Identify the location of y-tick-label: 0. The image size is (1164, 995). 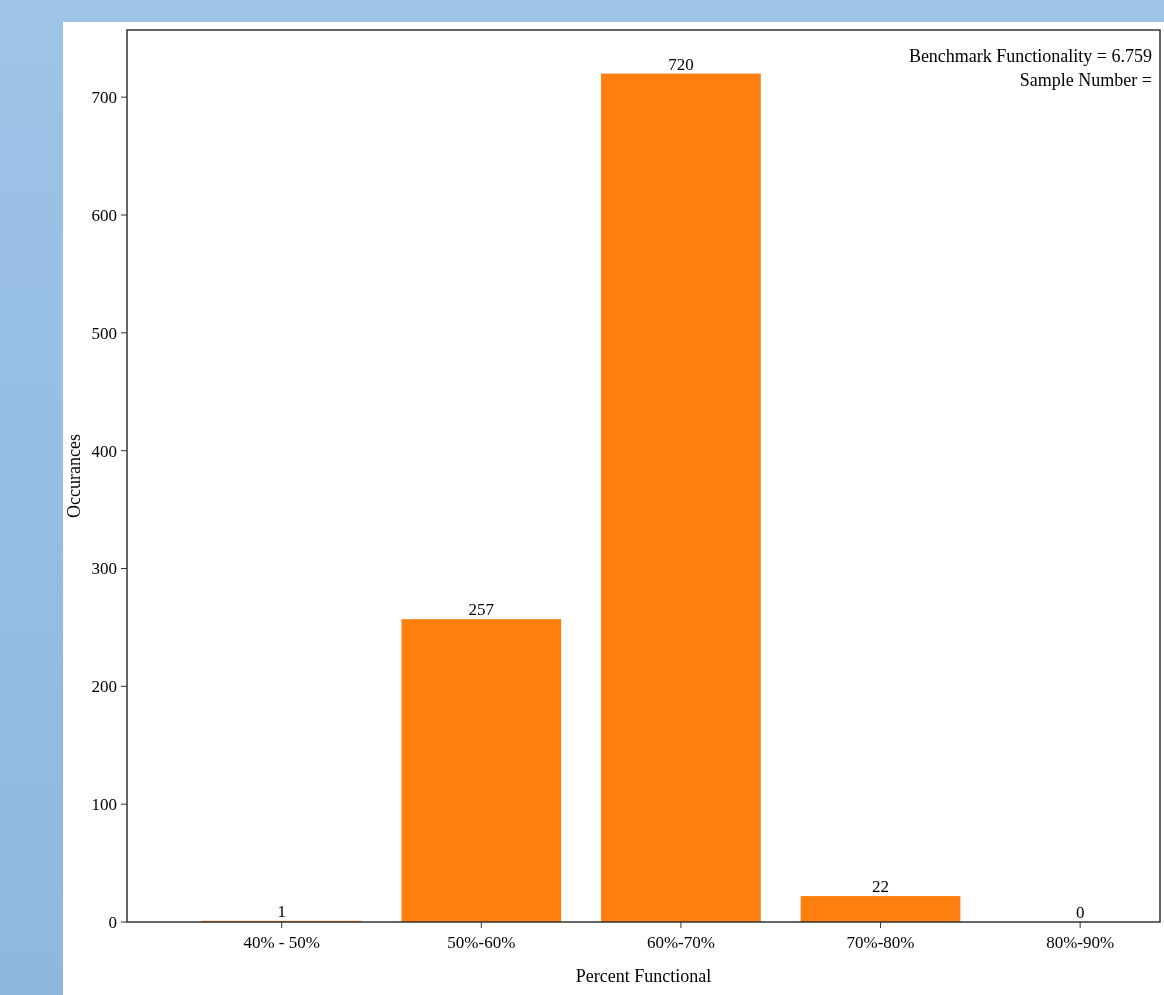
(112, 922).